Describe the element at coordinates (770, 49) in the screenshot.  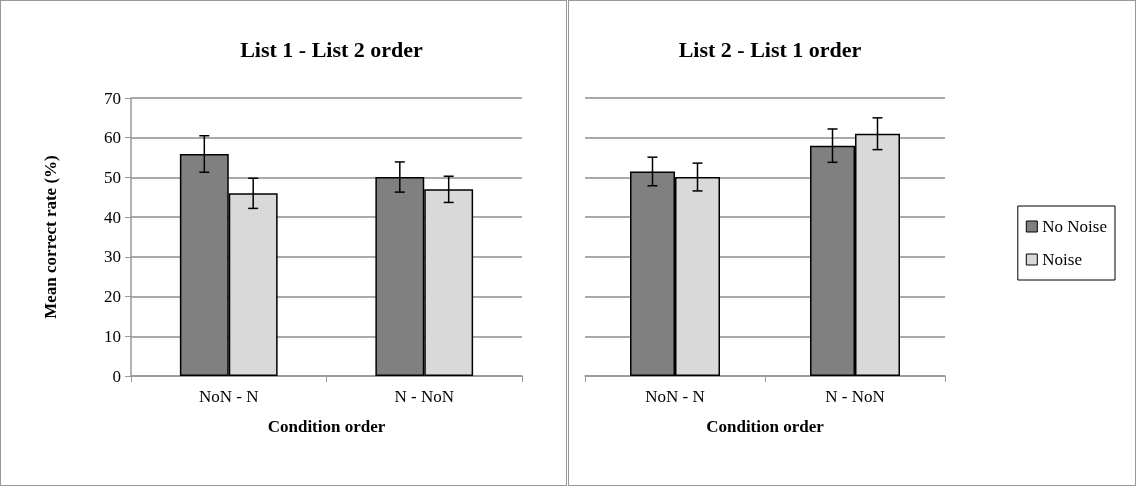
I see `chart-title: List 2 - List 1 order` at that location.